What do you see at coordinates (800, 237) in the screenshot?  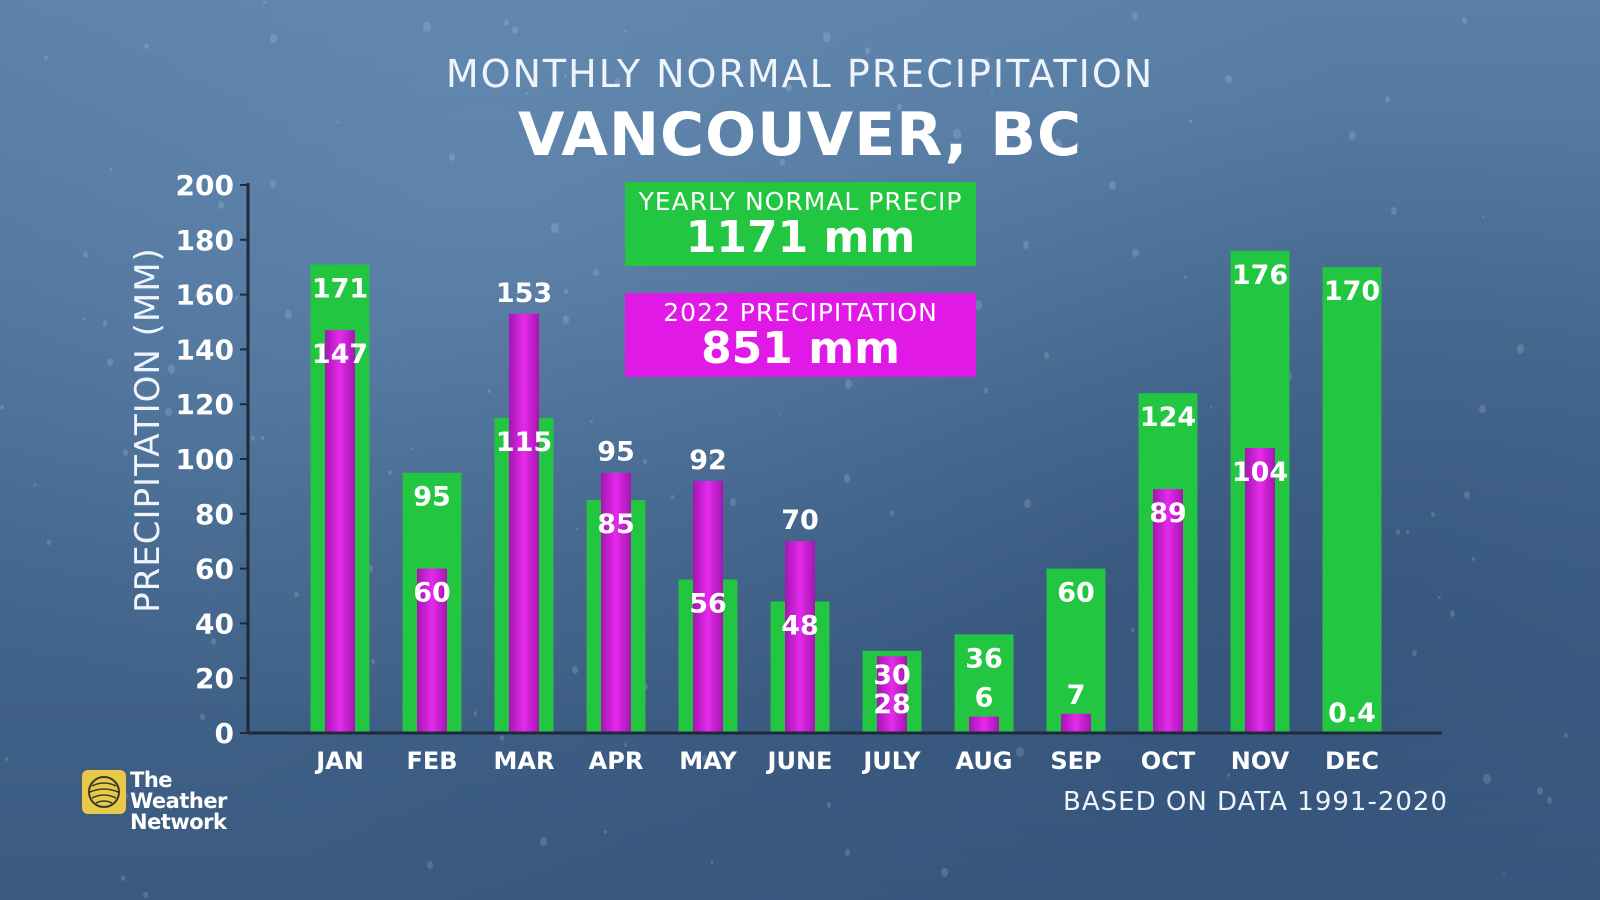 I see `yearly-normal-value: 1171 mm` at bounding box center [800, 237].